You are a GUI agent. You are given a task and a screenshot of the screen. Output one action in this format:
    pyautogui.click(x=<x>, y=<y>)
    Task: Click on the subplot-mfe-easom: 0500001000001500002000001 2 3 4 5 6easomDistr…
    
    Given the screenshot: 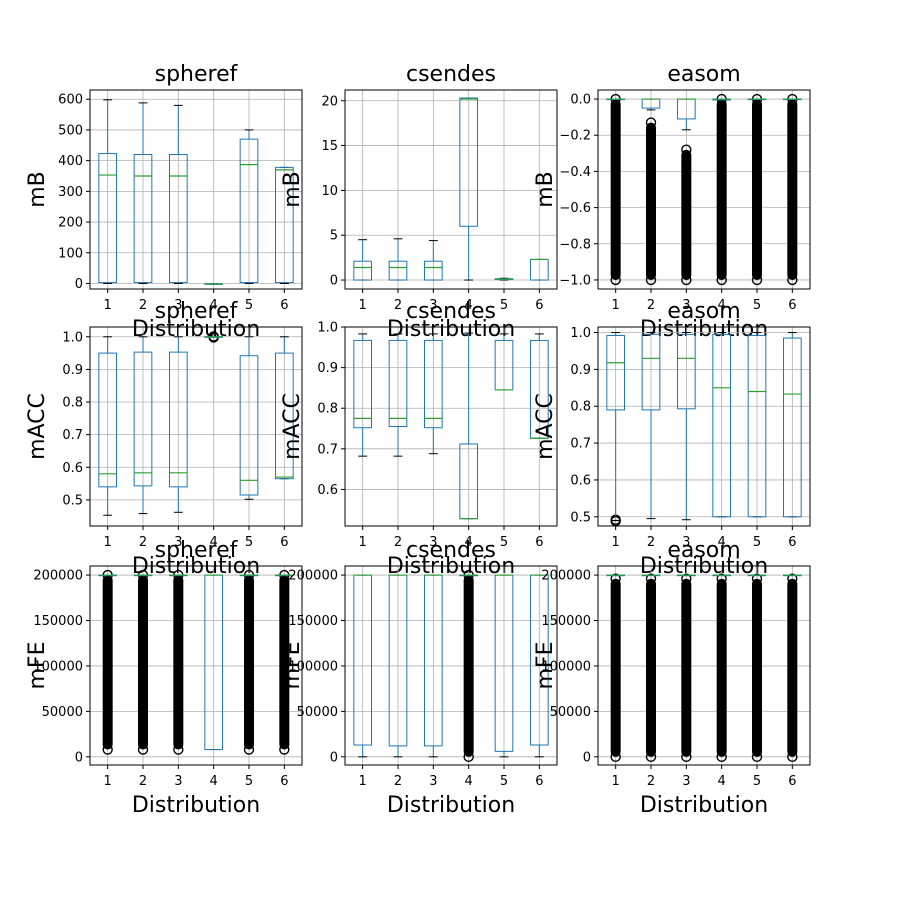 What is the action you would take?
    pyautogui.click(x=671, y=678)
    